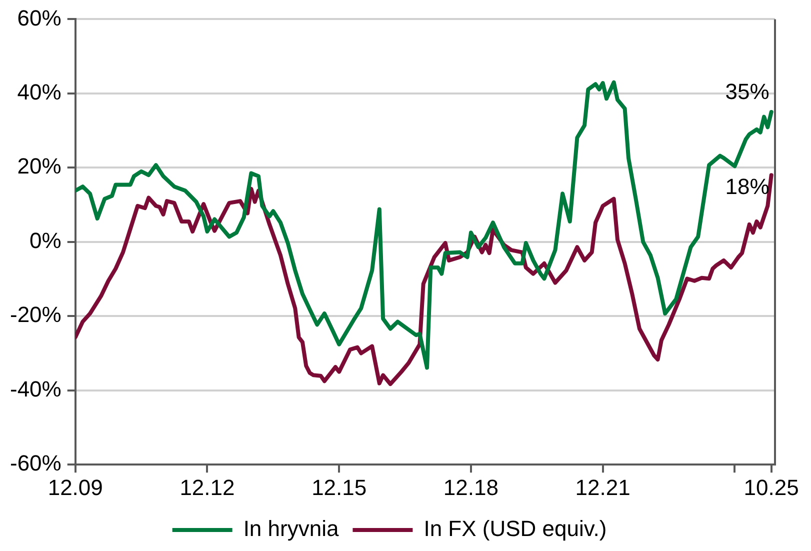 This screenshot has width=811, height=551. I want to click on legend-label: In hryvnia, so click(291, 529).